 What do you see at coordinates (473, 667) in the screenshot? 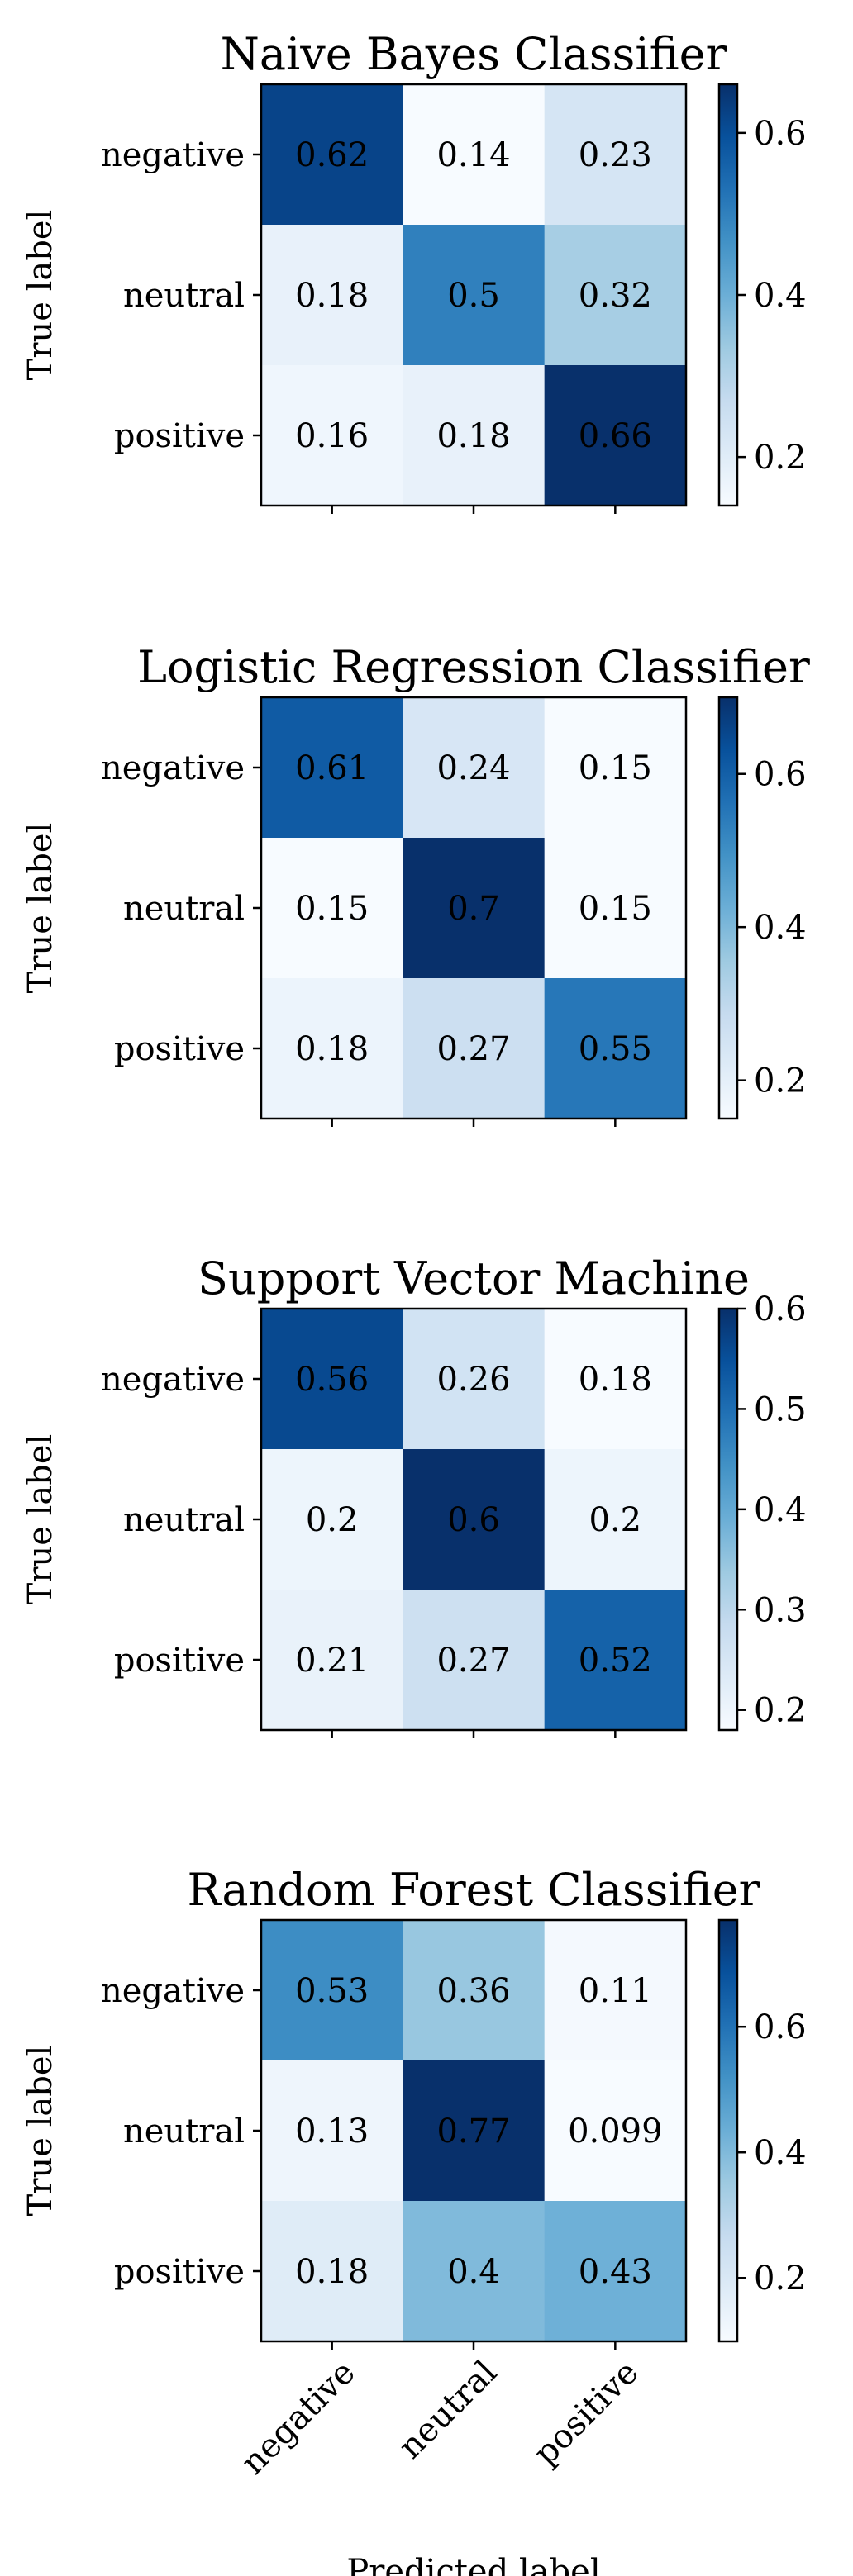
I see `chart-title: Logistic Regression Classifier` at bounding box center [473, 667].